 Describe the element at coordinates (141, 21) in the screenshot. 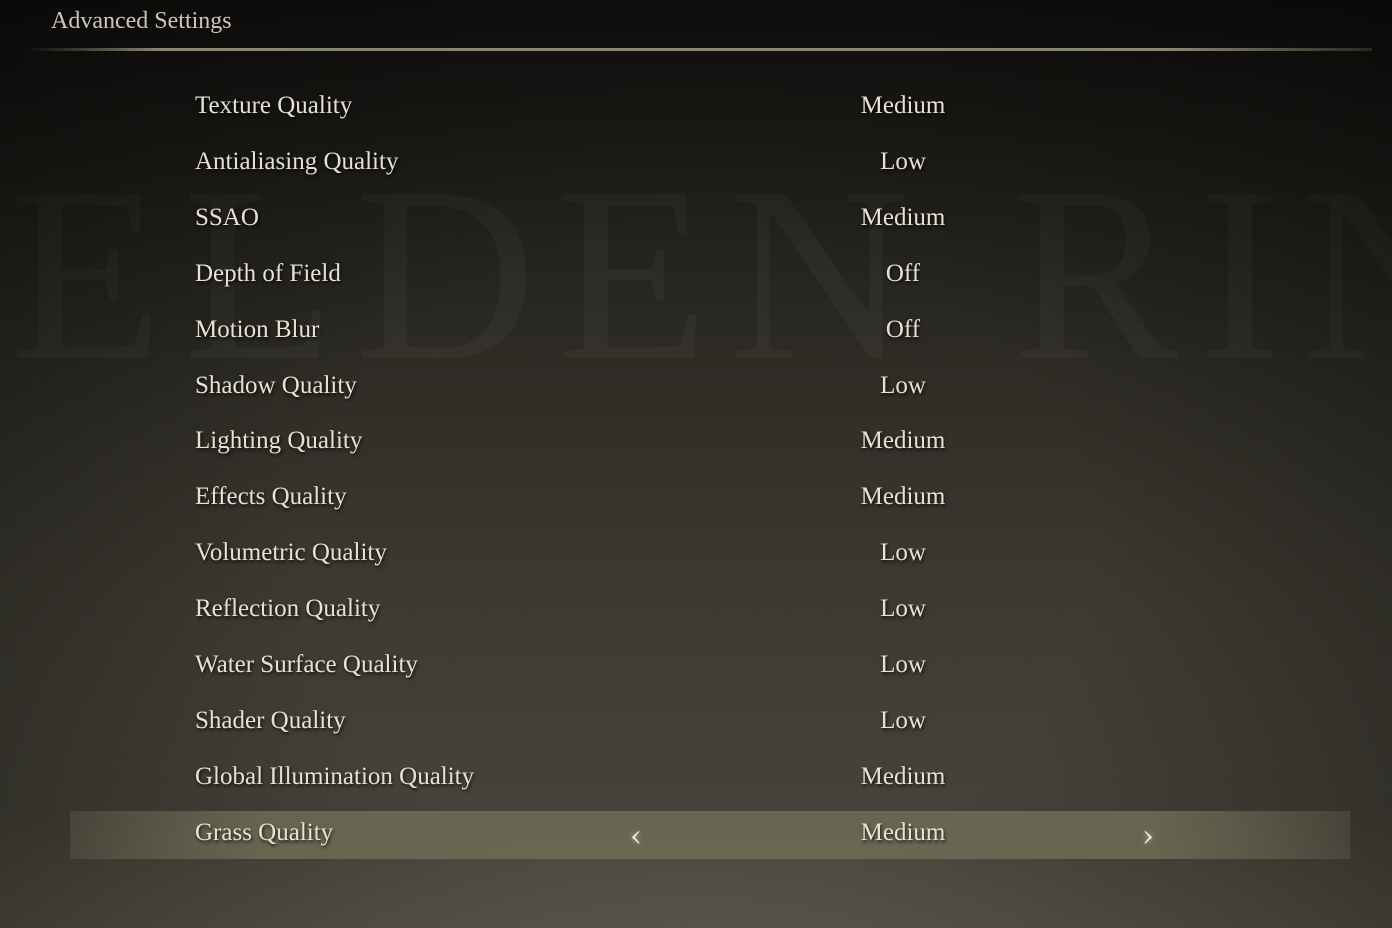

I see `page-title: Advanced Settings` at that location.